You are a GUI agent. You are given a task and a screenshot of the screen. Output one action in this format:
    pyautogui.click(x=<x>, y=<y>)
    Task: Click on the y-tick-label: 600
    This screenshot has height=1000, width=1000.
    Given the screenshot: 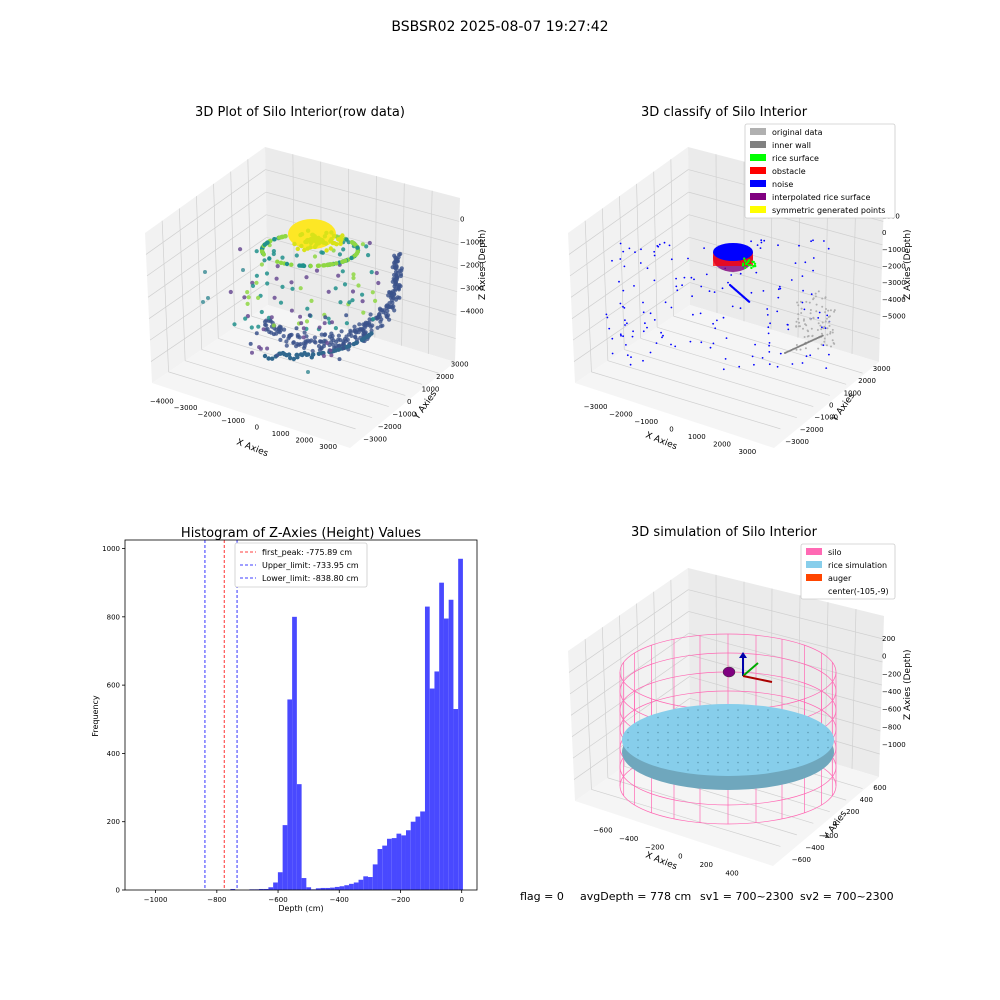 What is the action you would take?
    pyautogui.click(x=113, y=686)
    